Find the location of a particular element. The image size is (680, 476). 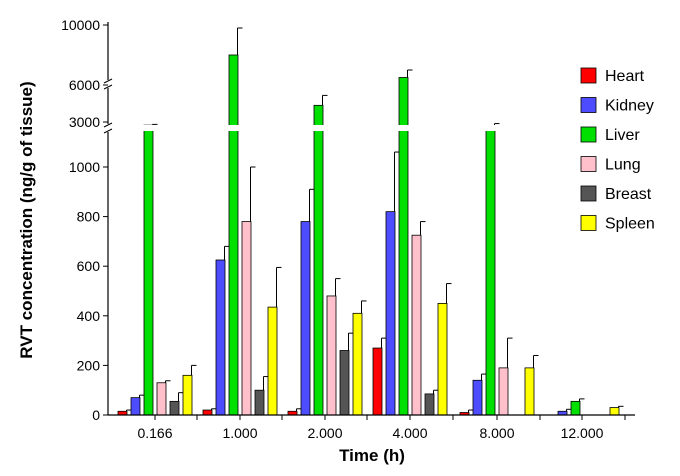

legend-label-kidney: Kidney is located at coordinates (629, 106).